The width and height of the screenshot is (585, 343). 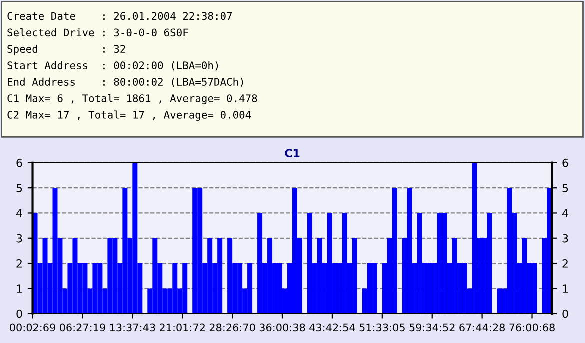 I want to click on y2-tick-label: 6, so click(x=565, y=163).